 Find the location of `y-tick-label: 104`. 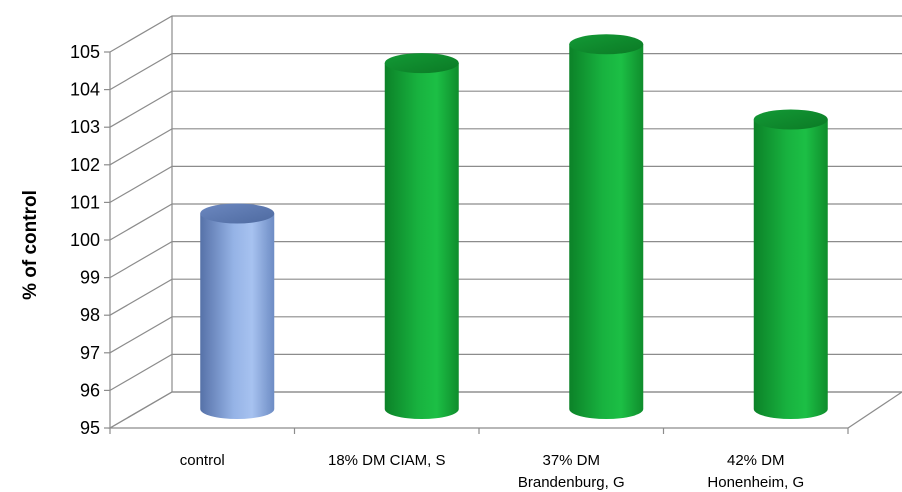

y-tick-label: 104 is located at coordinates (85, 90).